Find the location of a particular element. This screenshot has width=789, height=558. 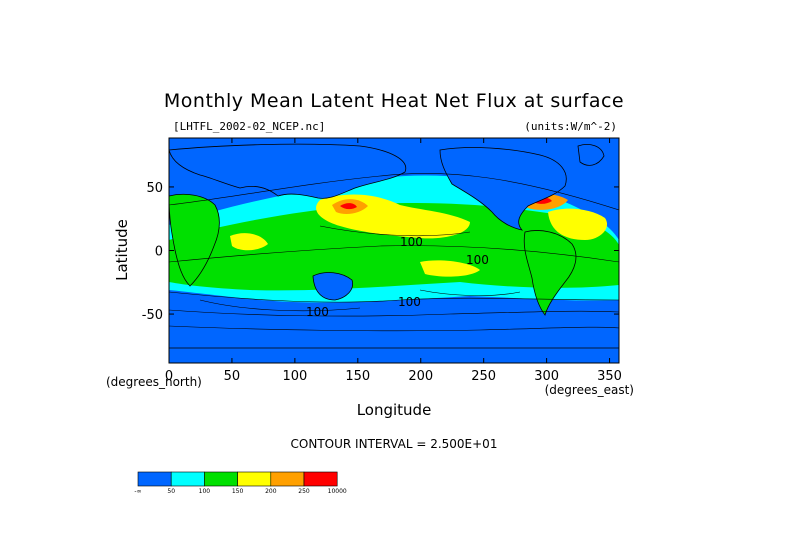

colorbar-label-5: 250 is located at coordinates (304, 491).